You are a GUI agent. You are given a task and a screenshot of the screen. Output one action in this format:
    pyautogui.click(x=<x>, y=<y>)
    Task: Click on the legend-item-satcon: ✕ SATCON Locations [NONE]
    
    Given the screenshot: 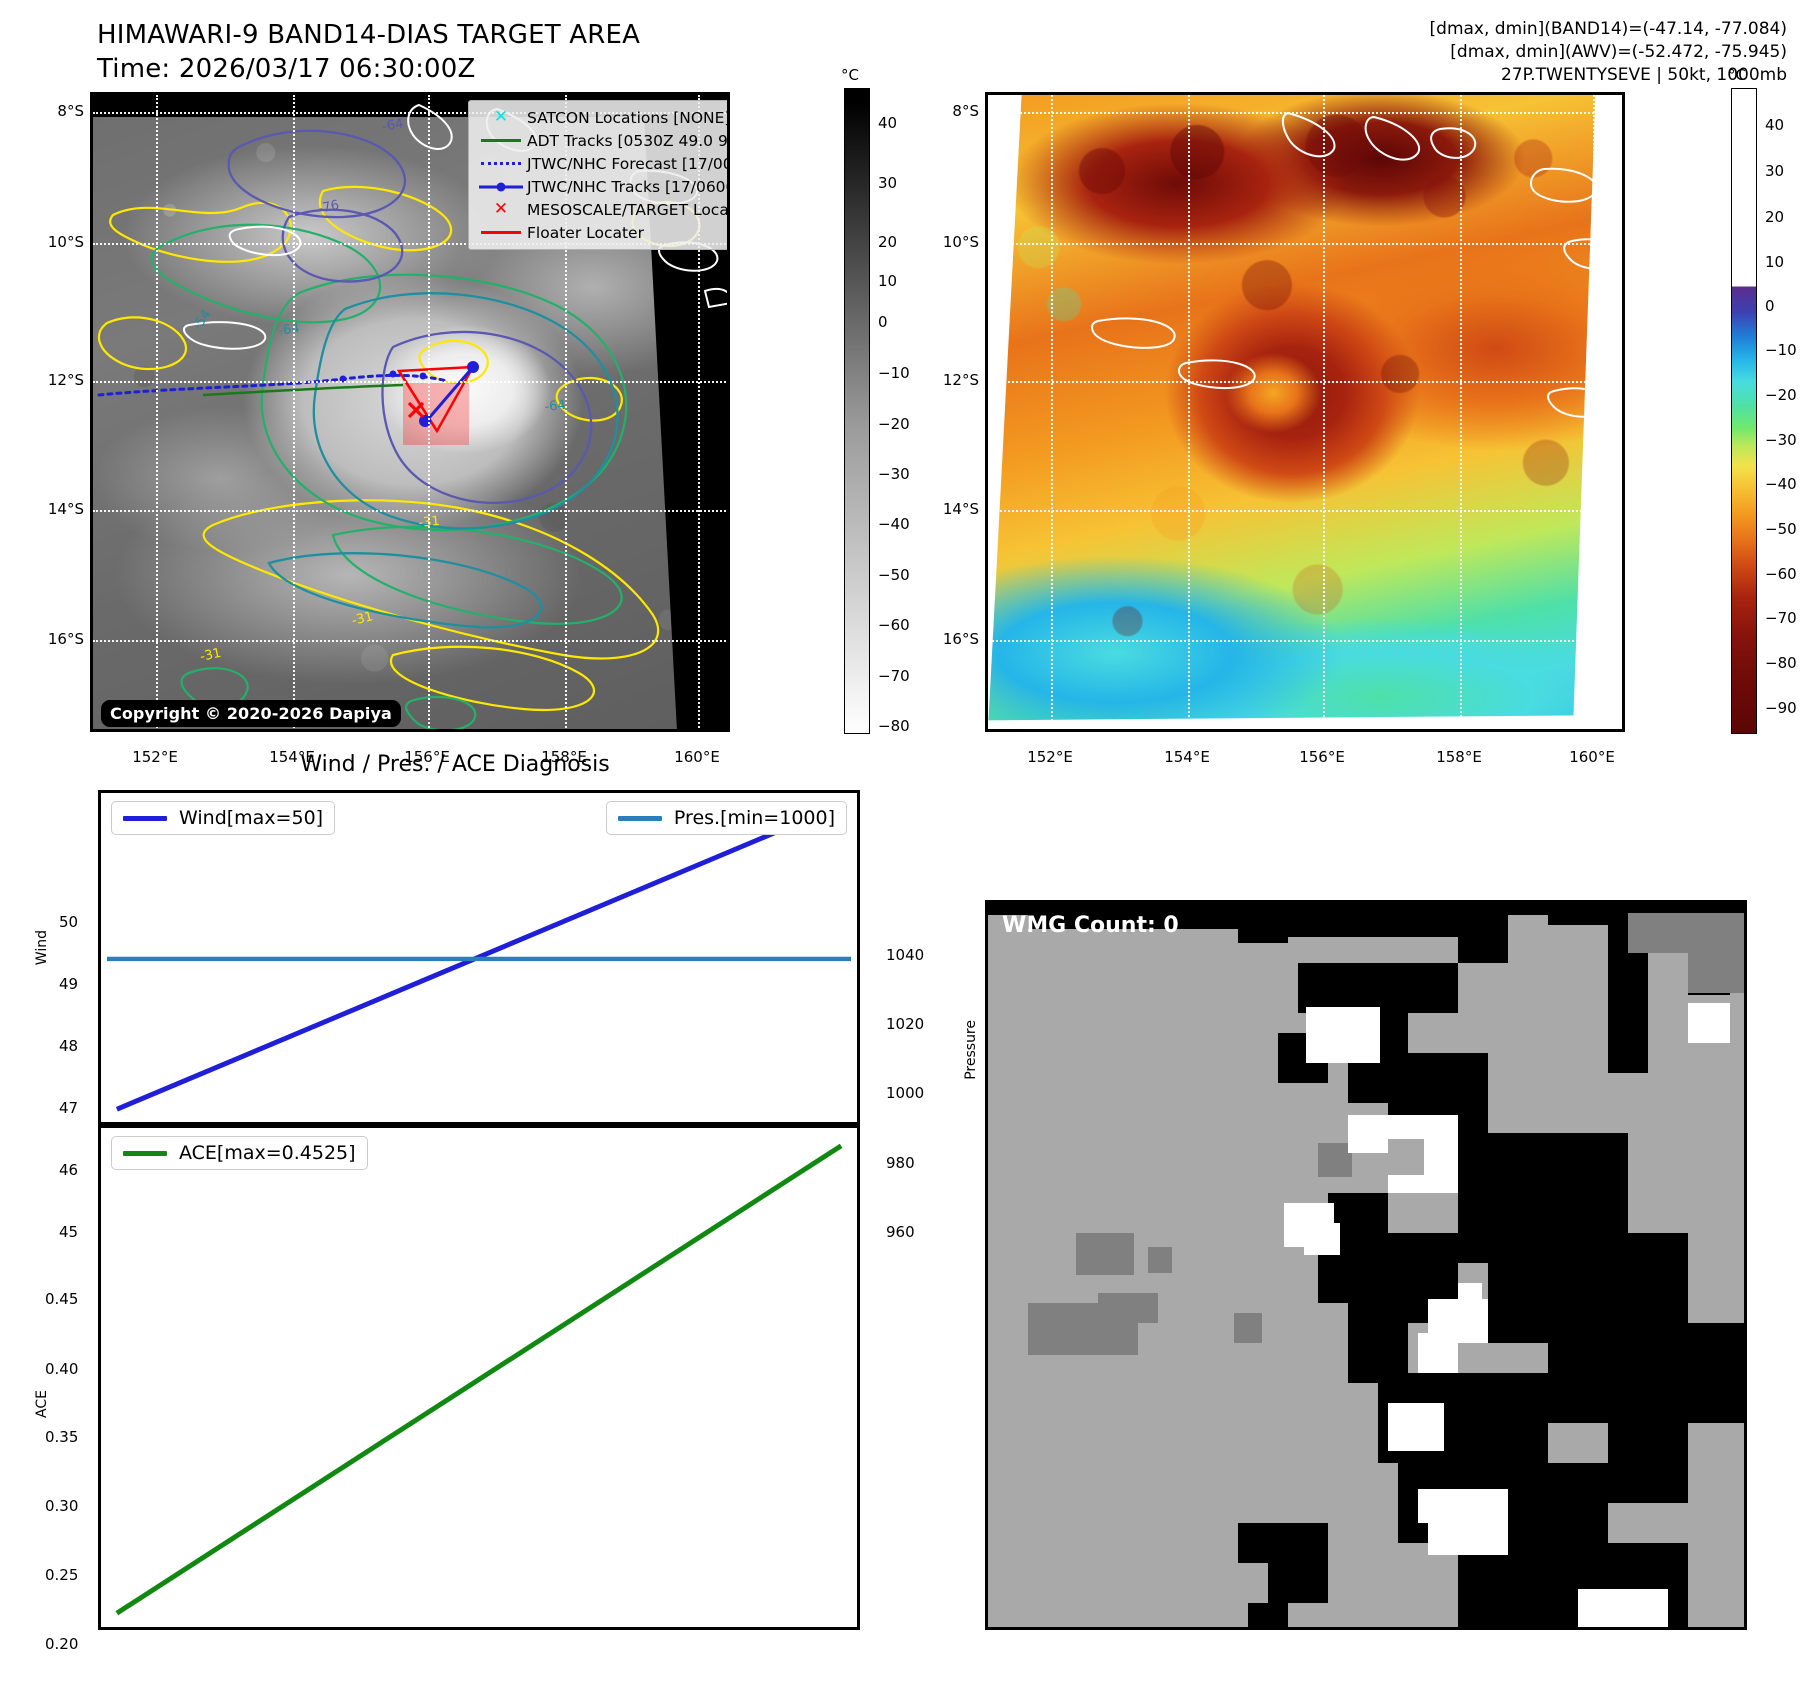 What is the action you would take?
    pyautogui.click(x=602, y=117)
    